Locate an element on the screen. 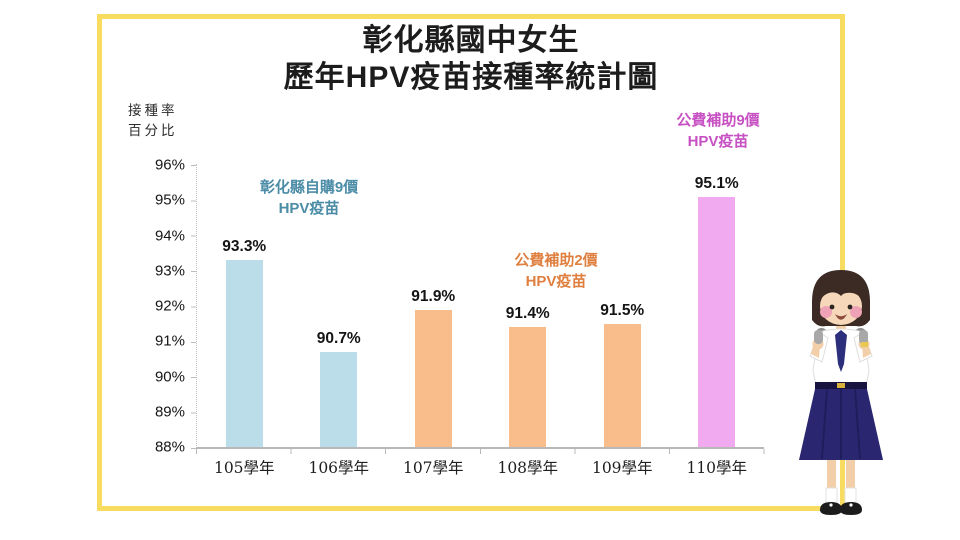 This screenshot has height=540, width=960. school-girl-illustration is located at coordinates (841, 392).